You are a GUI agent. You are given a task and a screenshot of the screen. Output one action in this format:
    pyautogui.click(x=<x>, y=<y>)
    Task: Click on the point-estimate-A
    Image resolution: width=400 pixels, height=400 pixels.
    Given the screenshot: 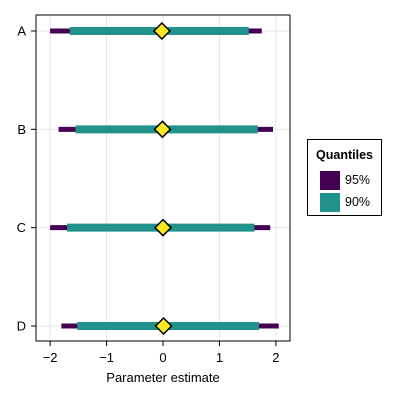 What is the action you would take?
    pyautogui.click(x=161, y=31)
    